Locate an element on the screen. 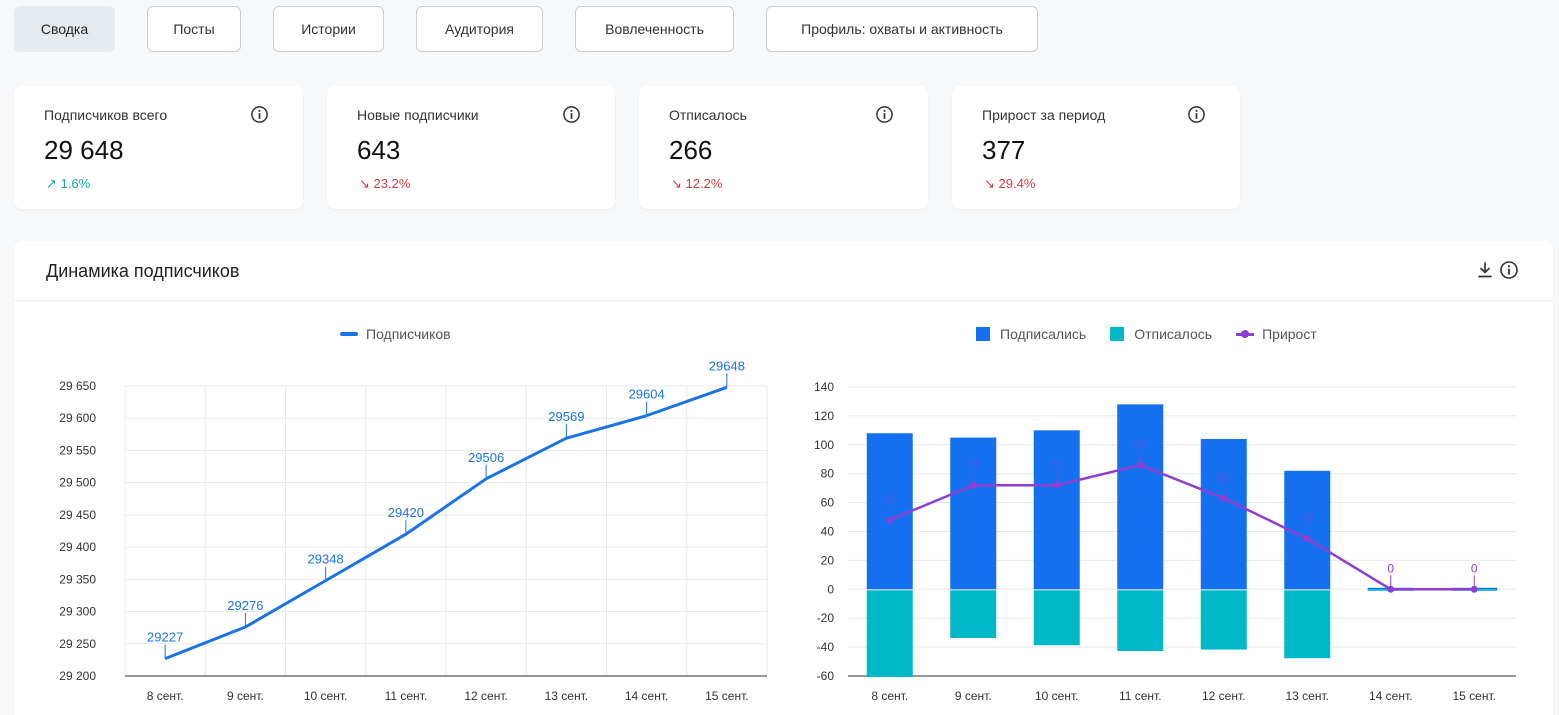 This screenshot has height=715, width=1559. data-label: 29276 is located at coordinates (245, 605).